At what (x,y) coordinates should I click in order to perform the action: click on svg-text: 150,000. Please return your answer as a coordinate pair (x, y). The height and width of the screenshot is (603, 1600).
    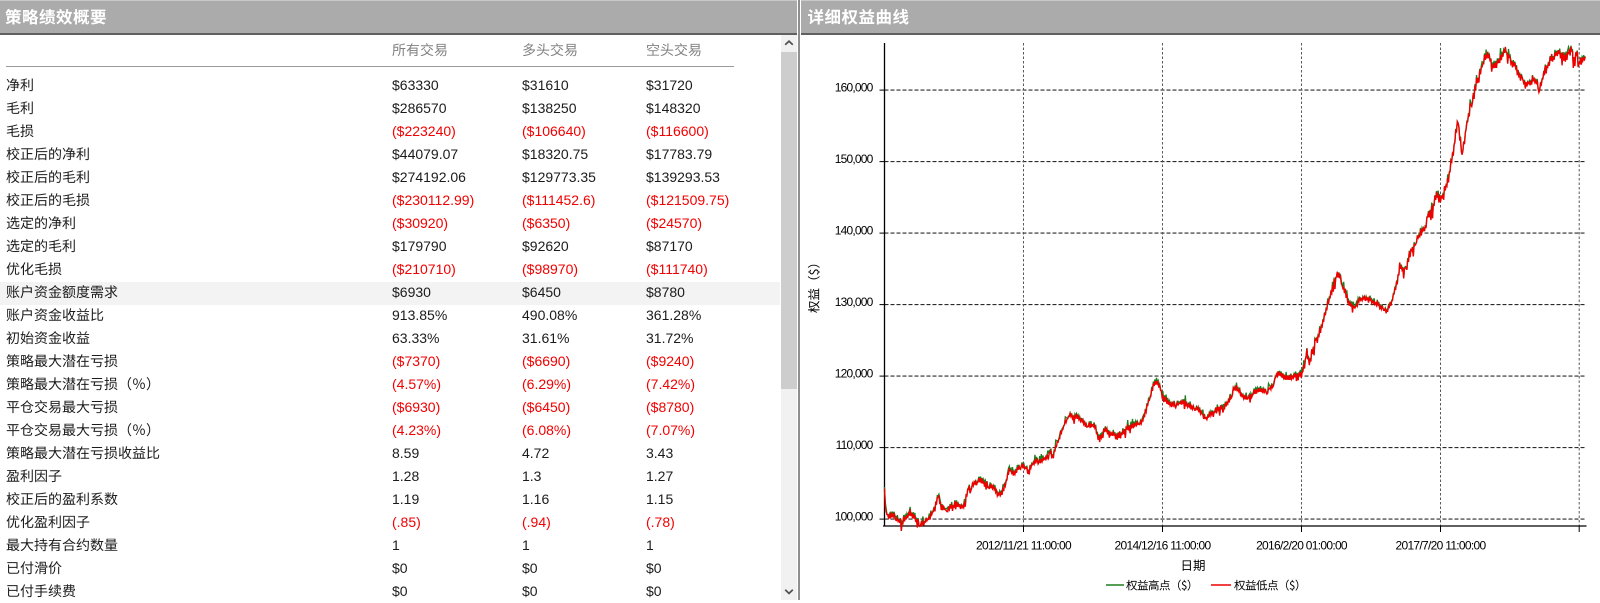
    Looking at the image, I should click on (854, 159).